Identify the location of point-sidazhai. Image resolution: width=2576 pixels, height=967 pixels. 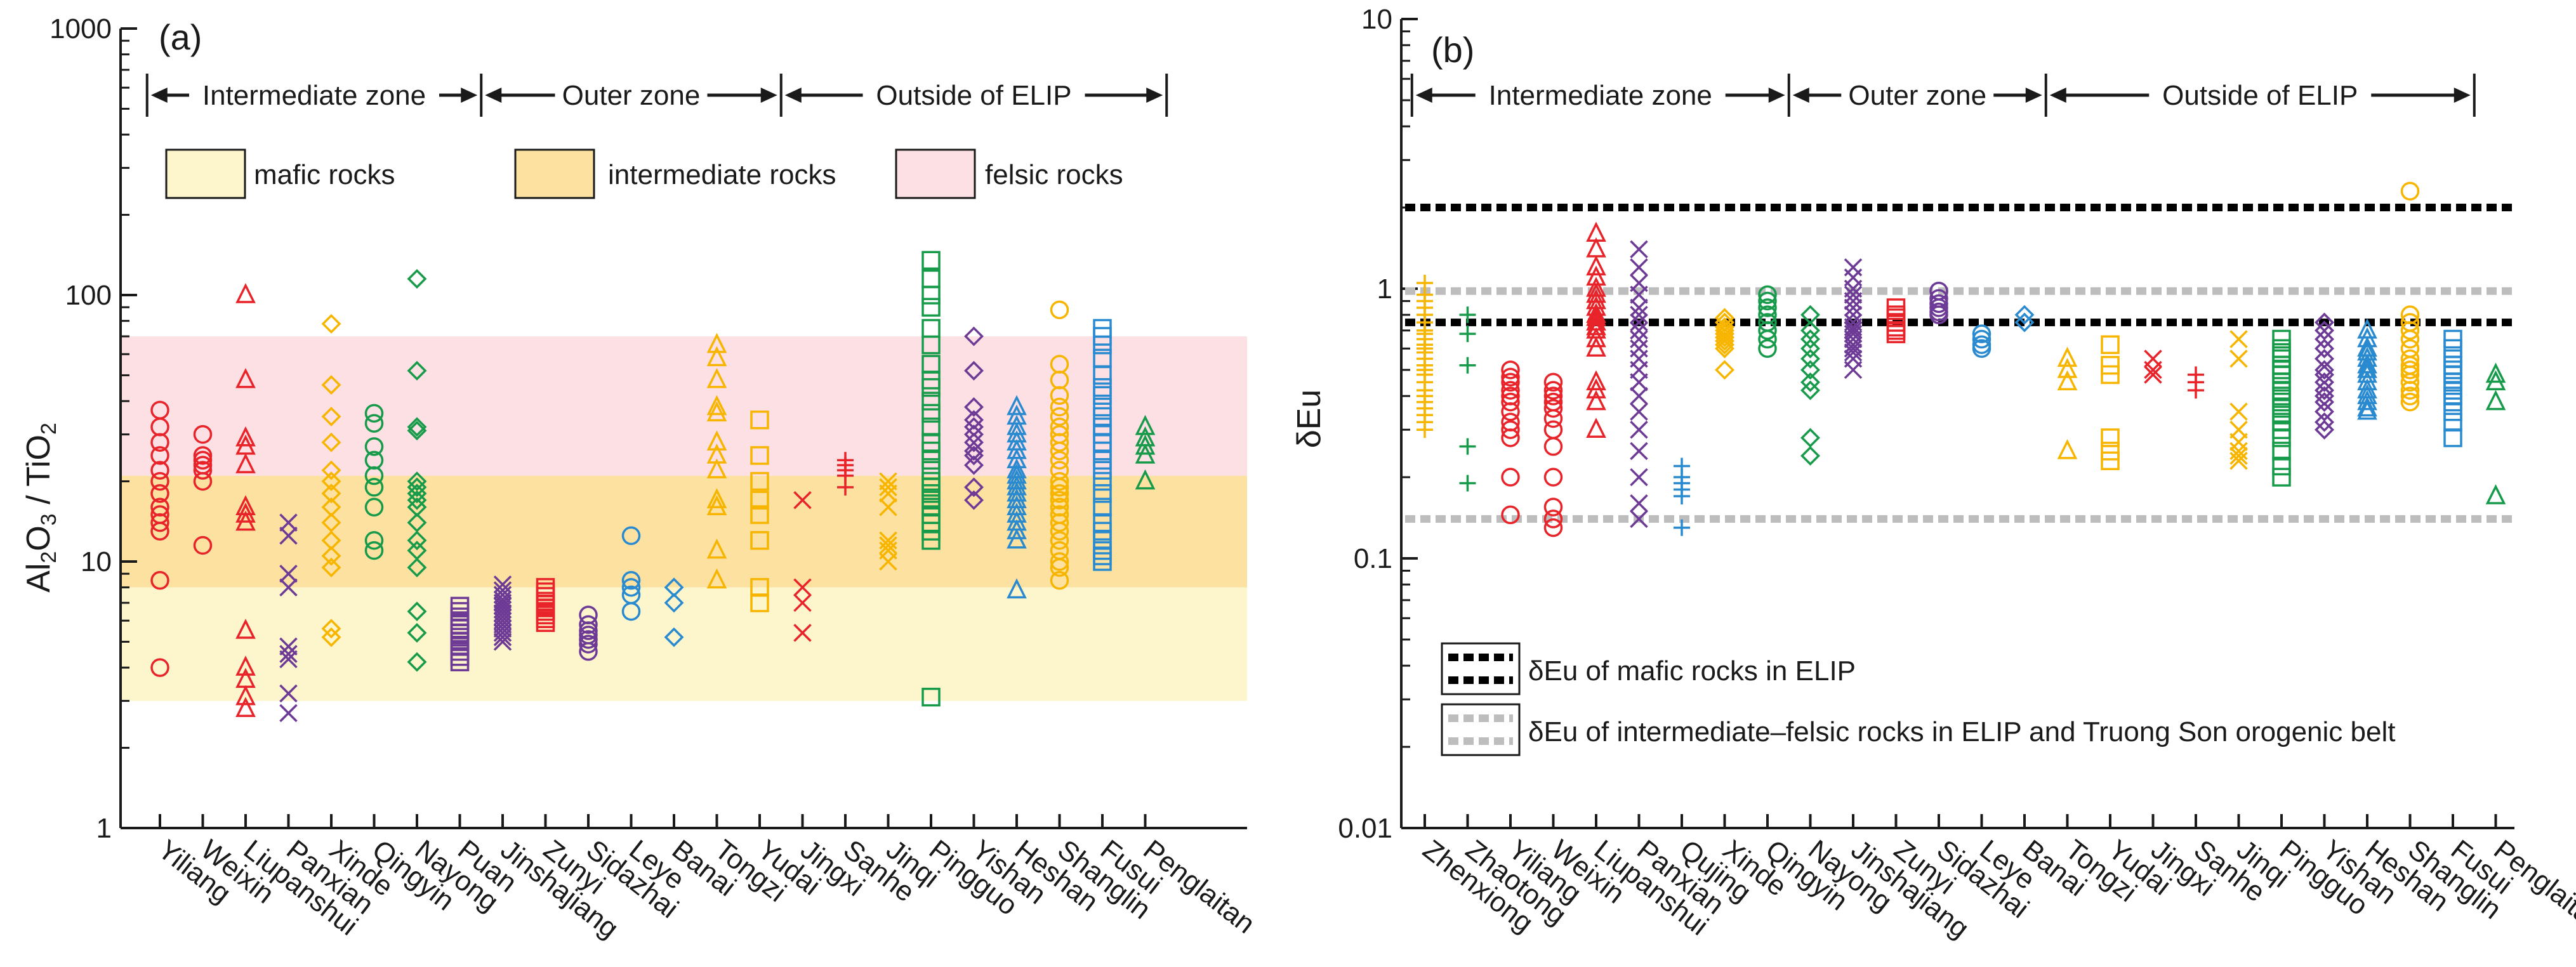
(588, 651).